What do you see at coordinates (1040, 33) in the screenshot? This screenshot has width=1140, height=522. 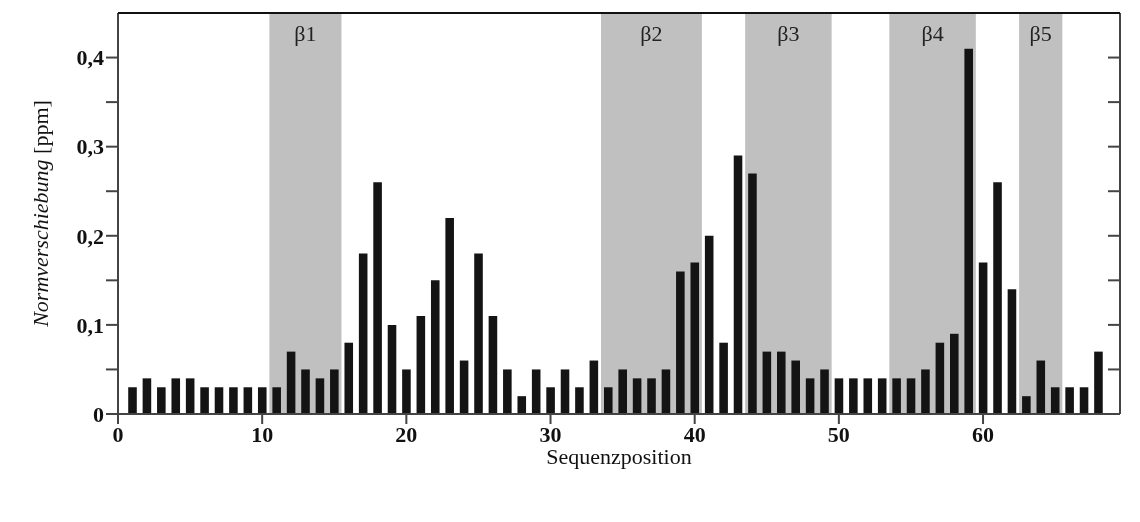 I see `band-label: β5` at bounding box center [1040, 33].